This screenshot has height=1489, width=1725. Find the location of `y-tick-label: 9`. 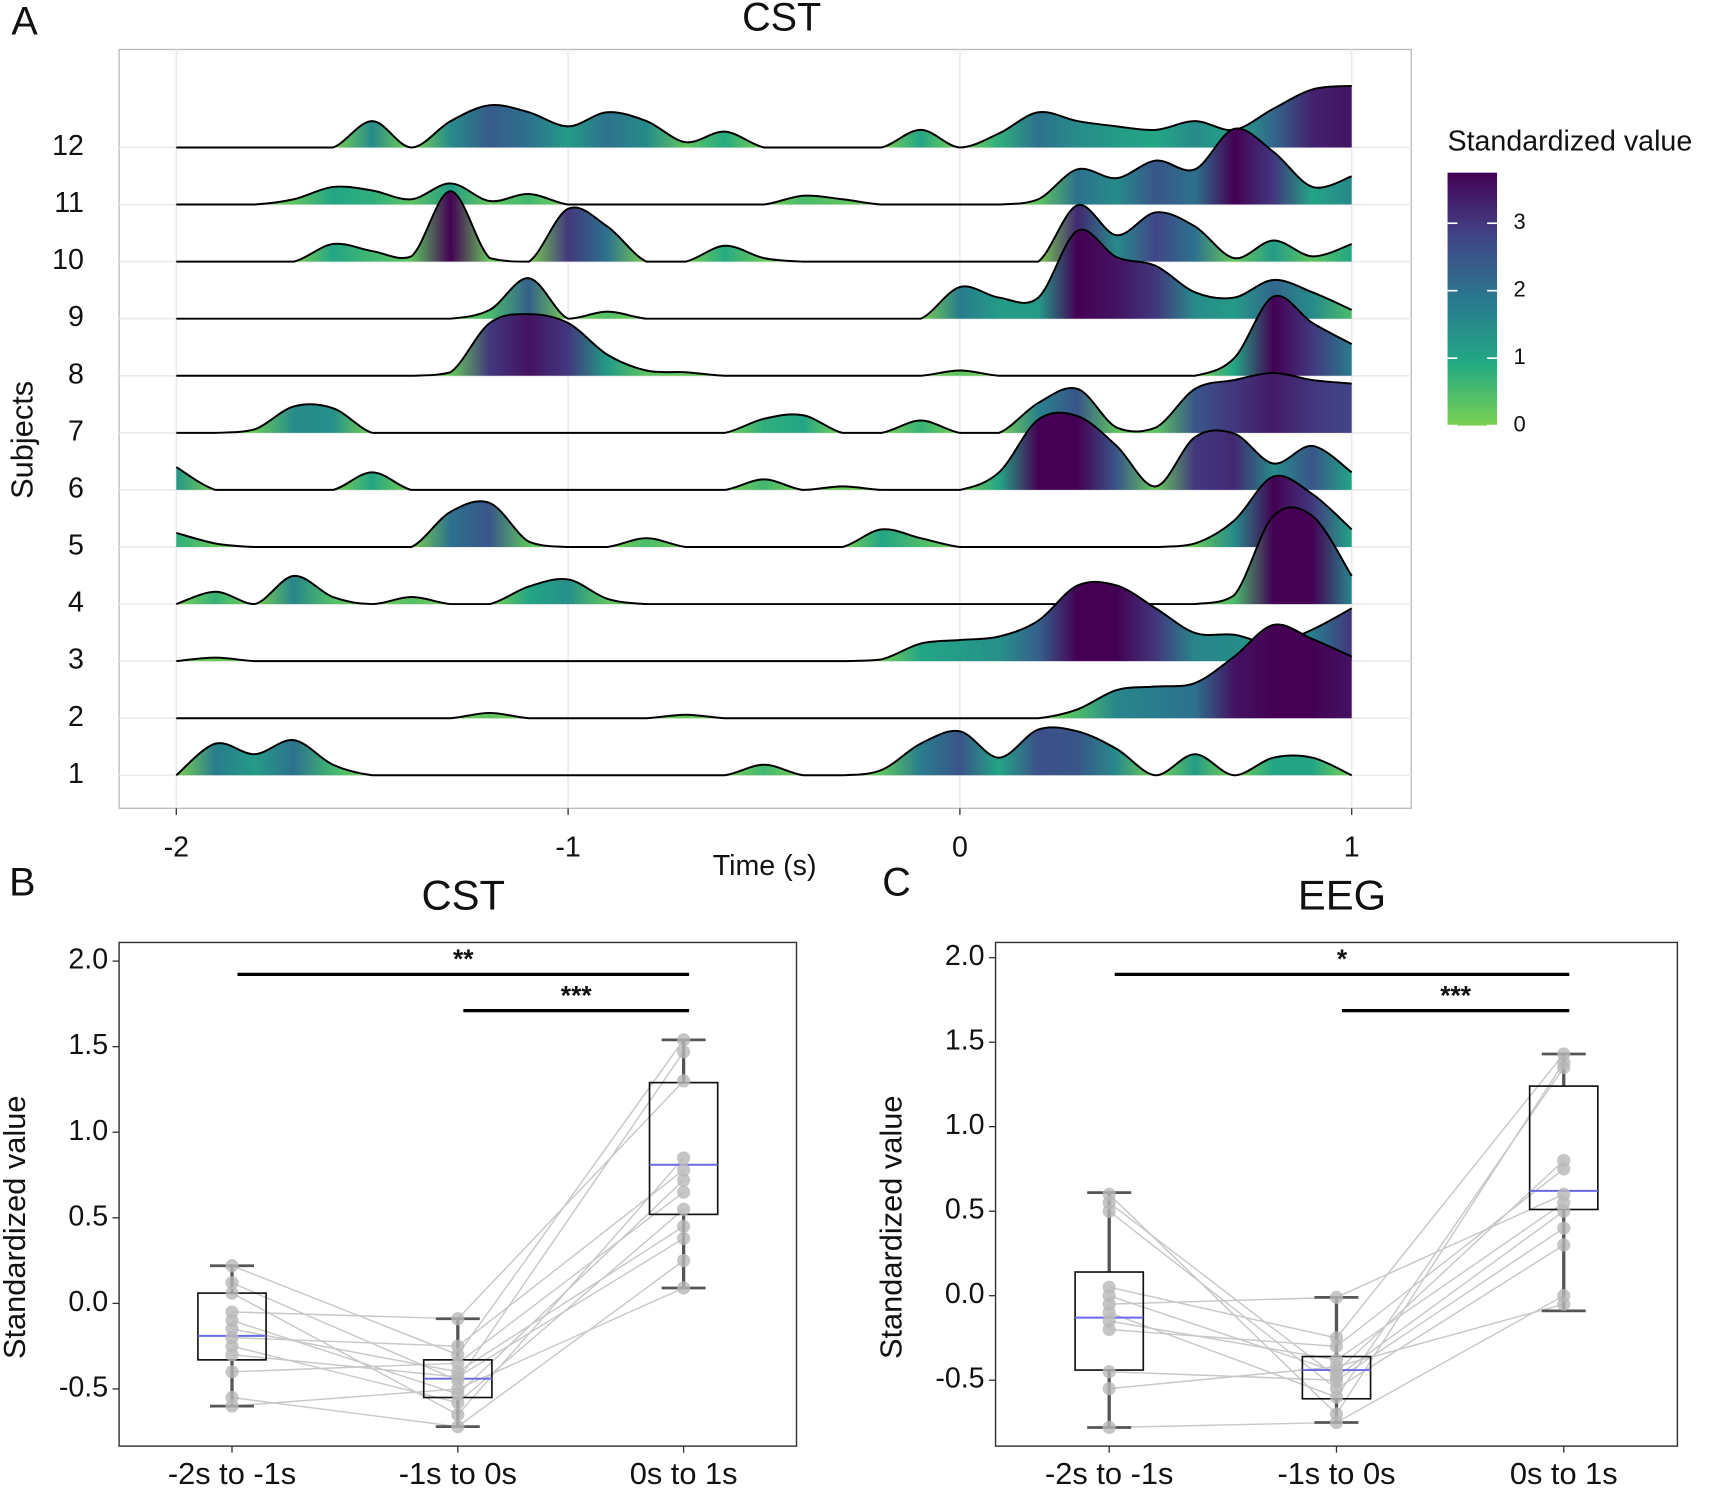

y-tick-label: 9 is located at coordinates (76, 317).